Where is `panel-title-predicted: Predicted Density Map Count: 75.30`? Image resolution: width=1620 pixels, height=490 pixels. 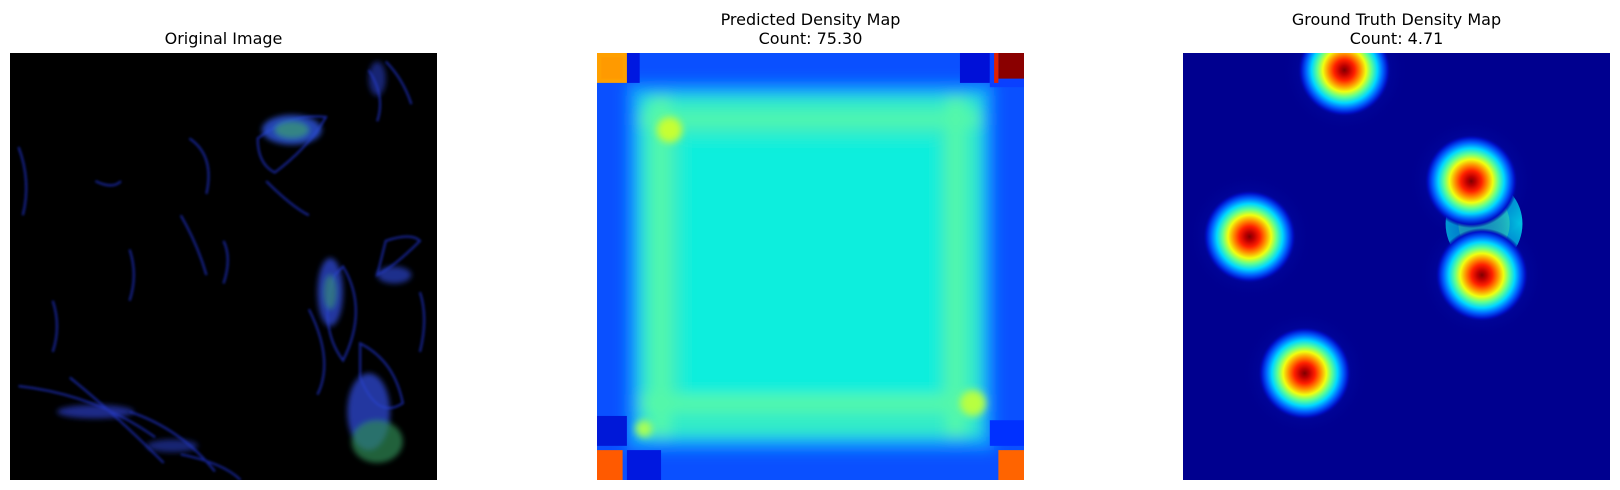 panel-title-predicted: Predicted Density Map Count: 75.30 is located at coordinates (810, 29).